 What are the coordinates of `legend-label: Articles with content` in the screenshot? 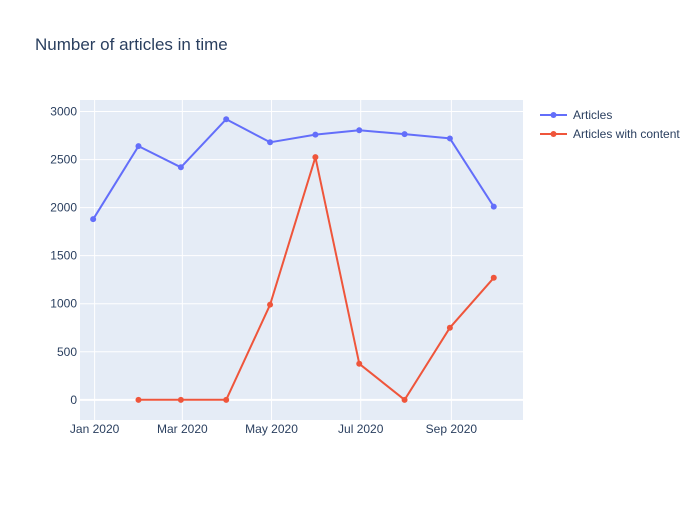 It's located at (626, 134).